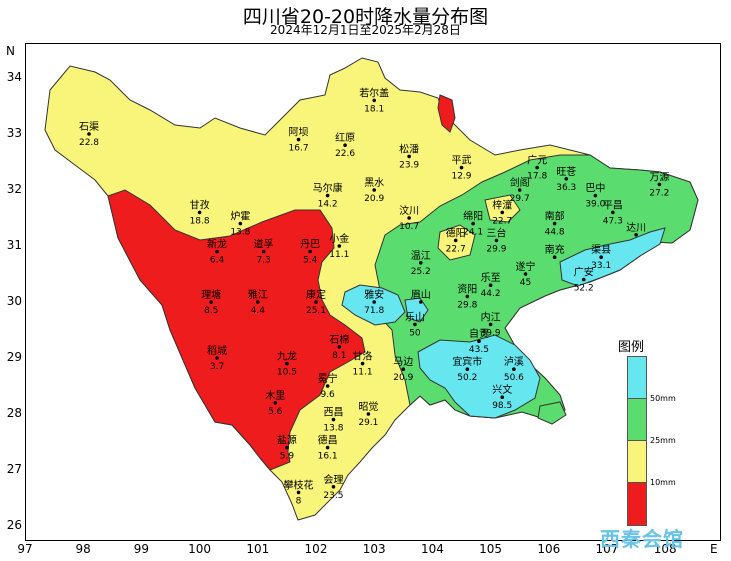 This screenshot has height=561, width=731. I want to click on lat-tick-label: 28, so click(14, 413).